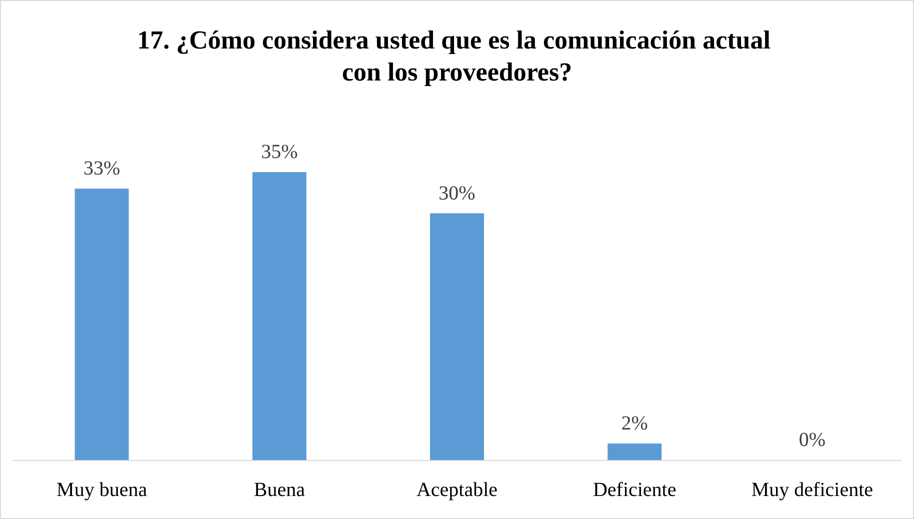  I want to click on chart-title: 17. ¿Cómo considera usted que es la comunicación actual con los proveedores?, so click(457, 56).